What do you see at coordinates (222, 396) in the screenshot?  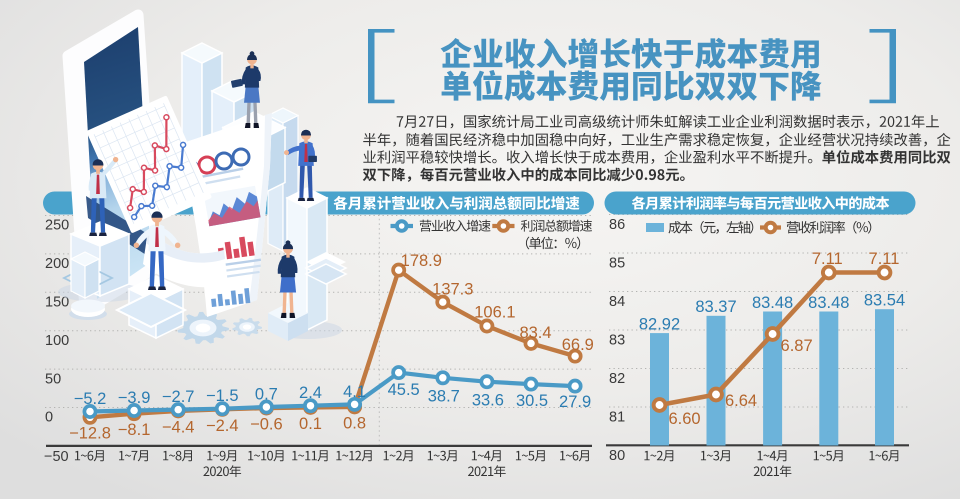 I see `svg-text: −1.5` at bounding box center [222, 396].